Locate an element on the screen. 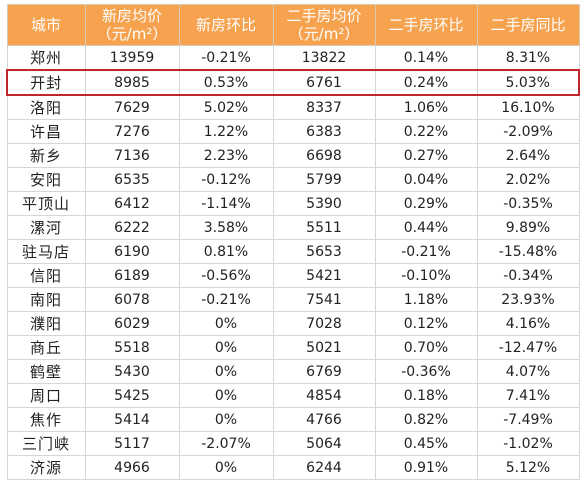 The width and height of the screenshot is (582, 500). header-second-price: 二手房均价 （元/m²） is located at coordinates (324, 25).